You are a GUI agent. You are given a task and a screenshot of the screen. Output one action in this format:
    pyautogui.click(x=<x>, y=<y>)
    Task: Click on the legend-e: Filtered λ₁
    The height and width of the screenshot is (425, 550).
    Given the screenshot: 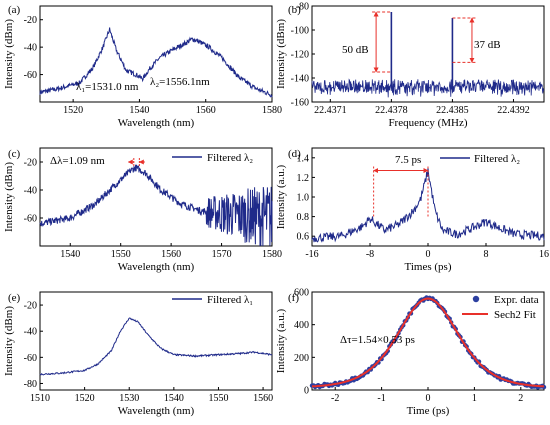 What is the action you would take?
    pyautogui.click(x=230, y=300)
    